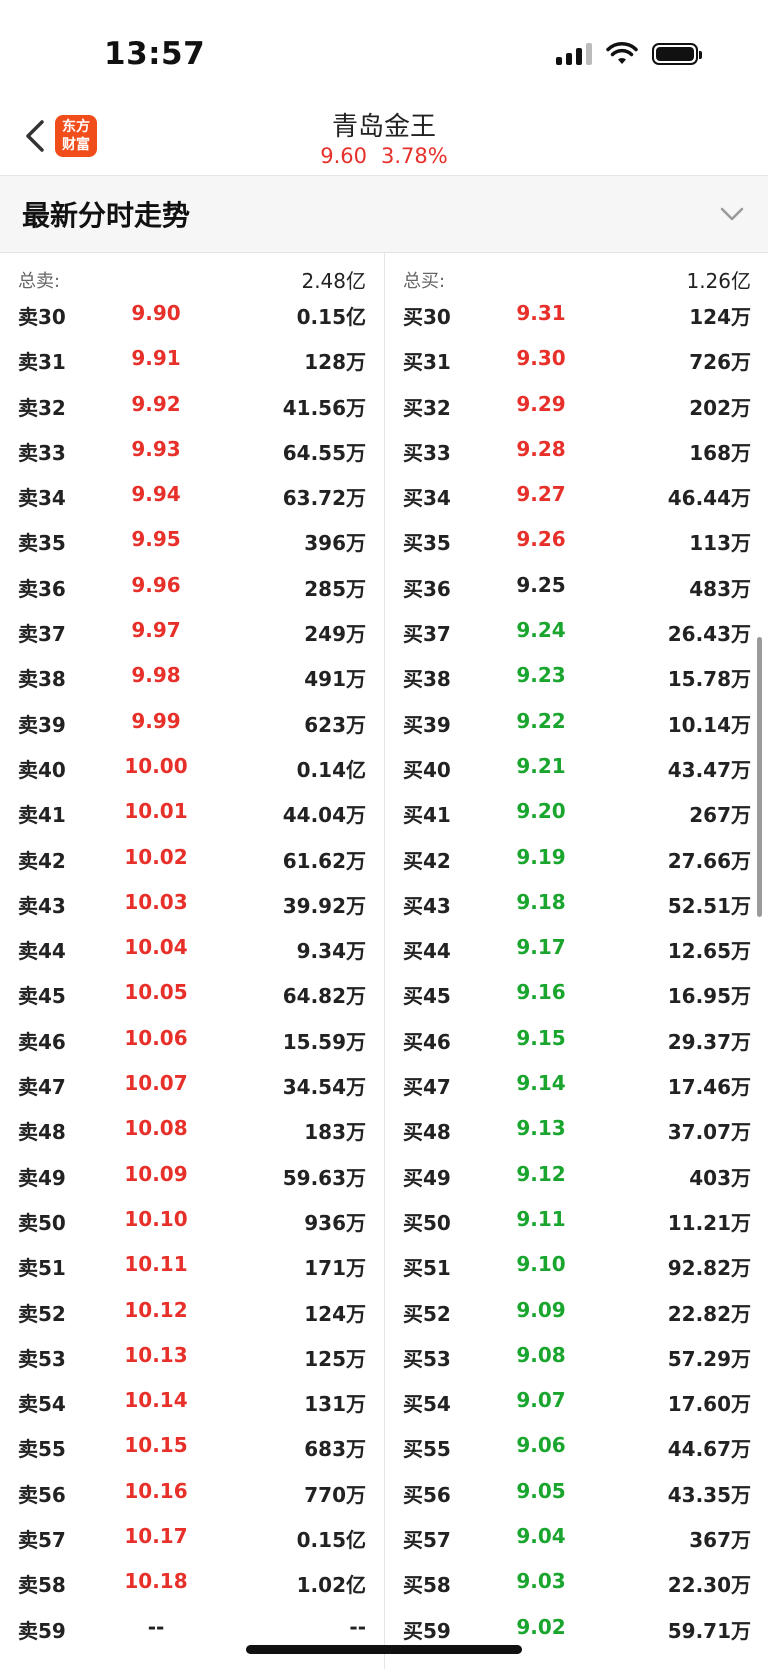 The width and height of the screenshot is (768, 1669). What do you see at coordinates (427, 996) in the screenshot?
I see `buy-level-label: 买45` at bounding box center [427, 996].